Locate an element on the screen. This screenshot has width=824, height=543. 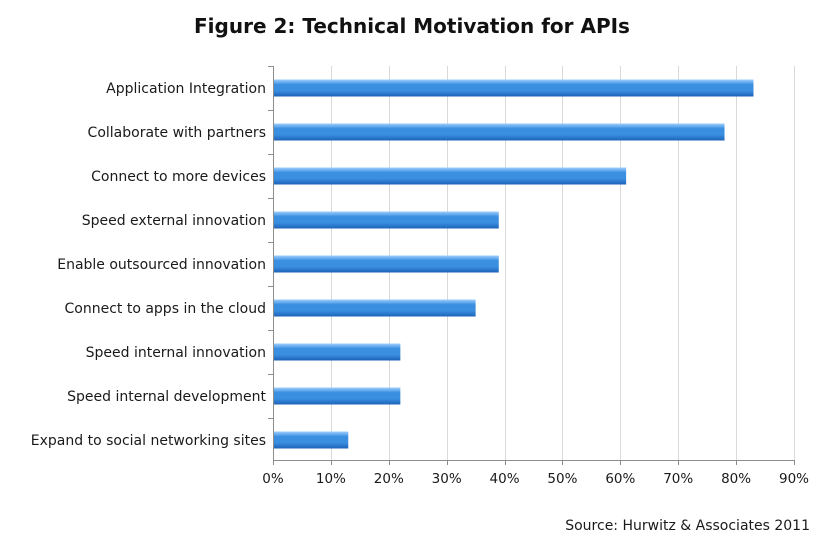
source-note: Source: Hurwitz & Associates 2011 is located at coordinates (687, 526).